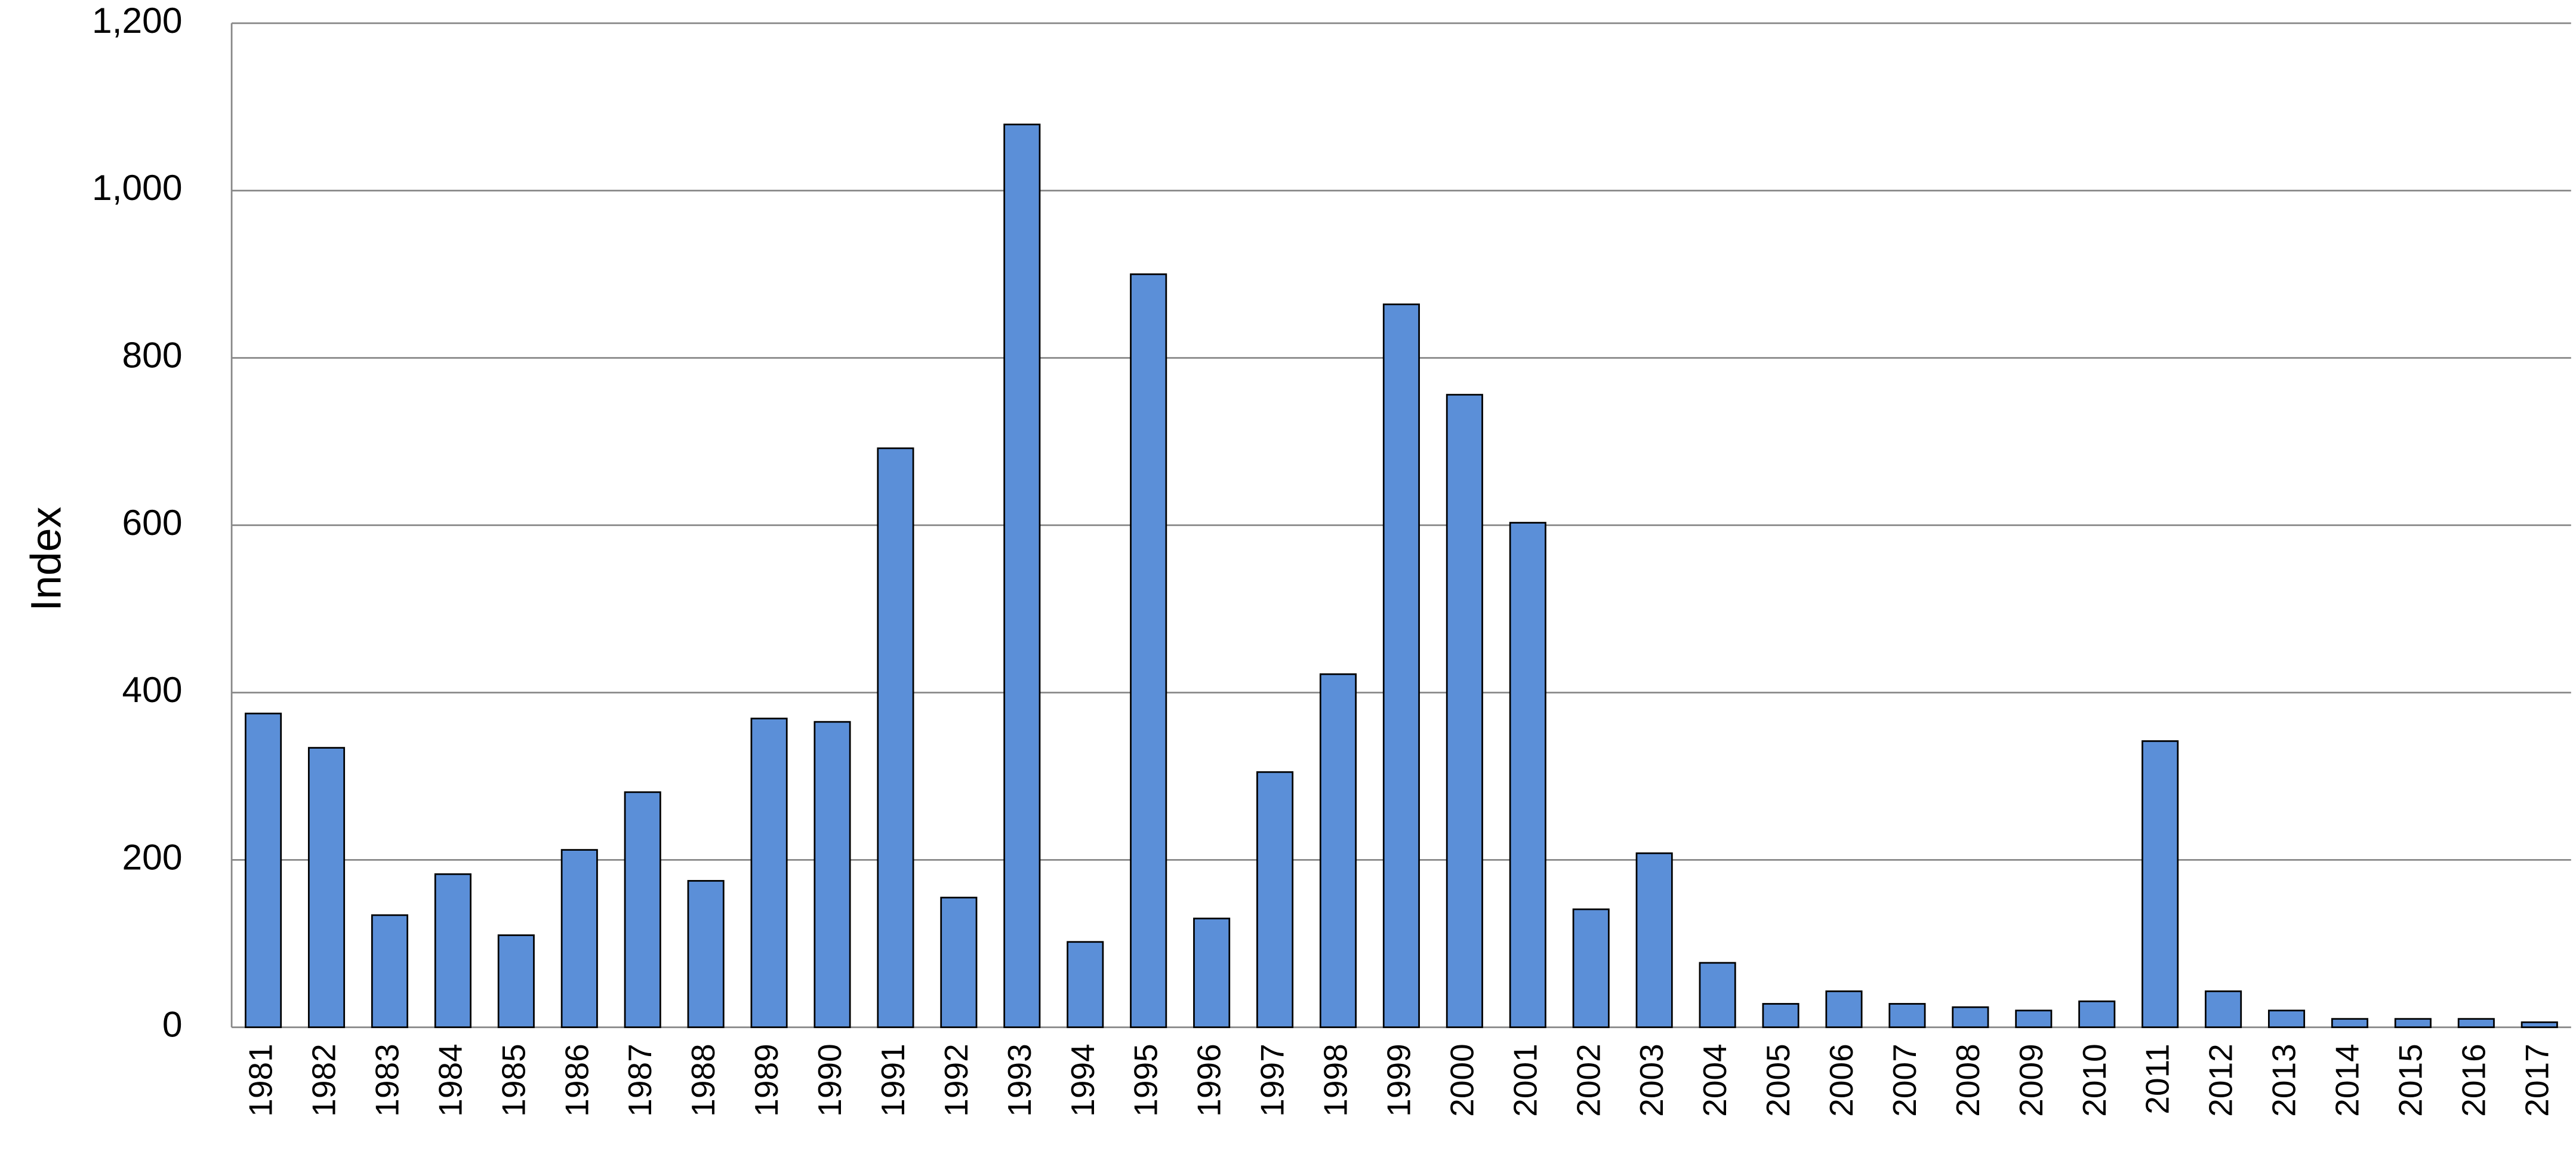 The height and width of the screenshot is (1154, 2576). I want to click on x-tick-label: 1993, so click(1019, 1080).